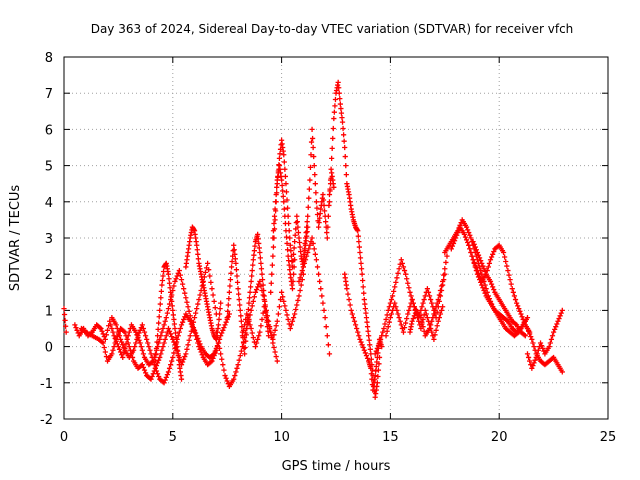 The width and height of the screenshot is (640, 480). I want to click on x-tick-label: 20, so click(499, 437).